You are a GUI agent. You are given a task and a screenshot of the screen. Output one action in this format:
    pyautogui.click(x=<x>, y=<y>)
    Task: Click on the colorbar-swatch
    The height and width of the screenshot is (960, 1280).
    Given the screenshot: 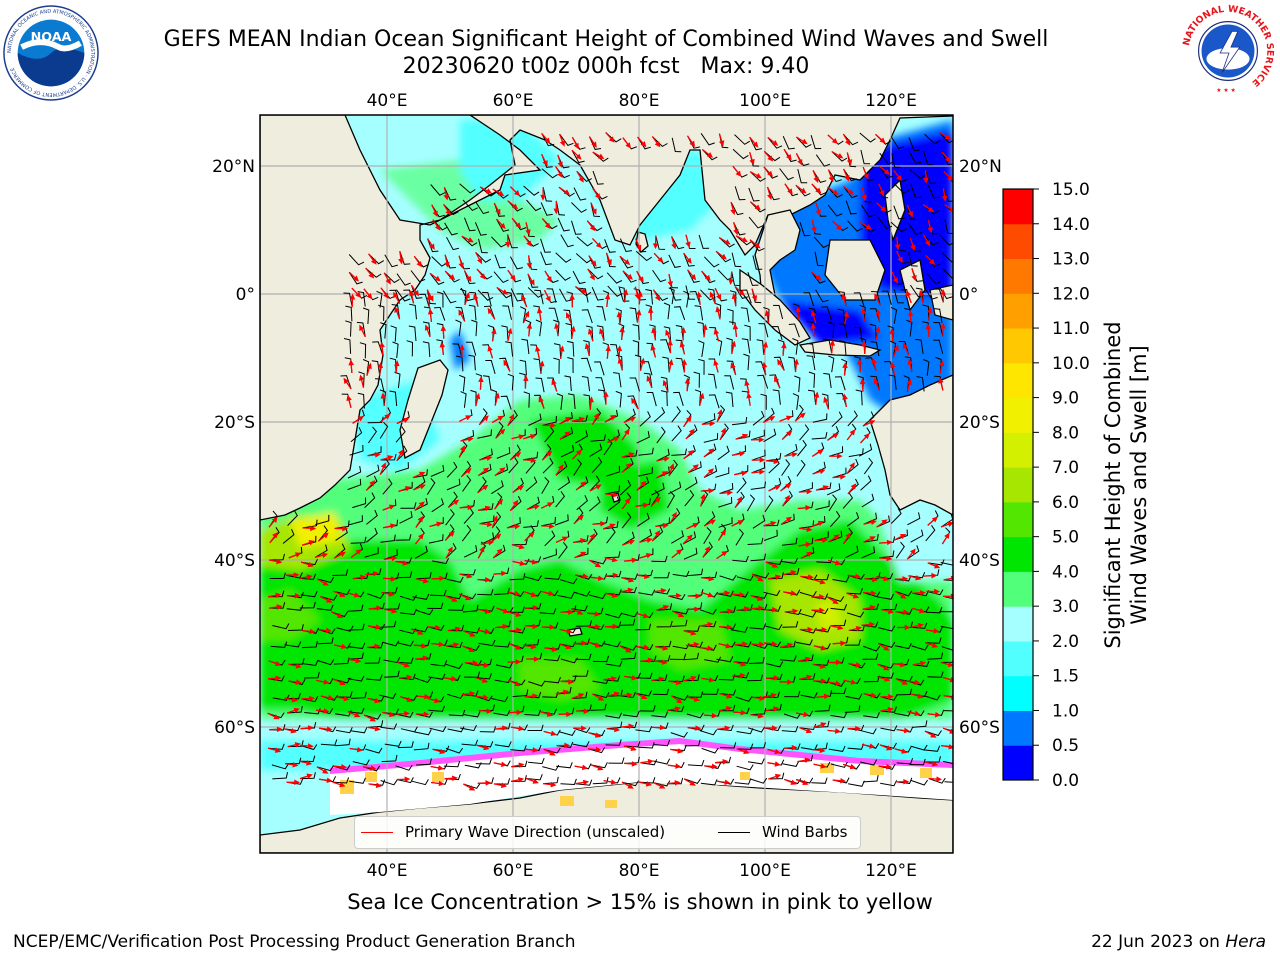 What is the action you would take?
    pyautogui.click(x=1018, y=658)
    